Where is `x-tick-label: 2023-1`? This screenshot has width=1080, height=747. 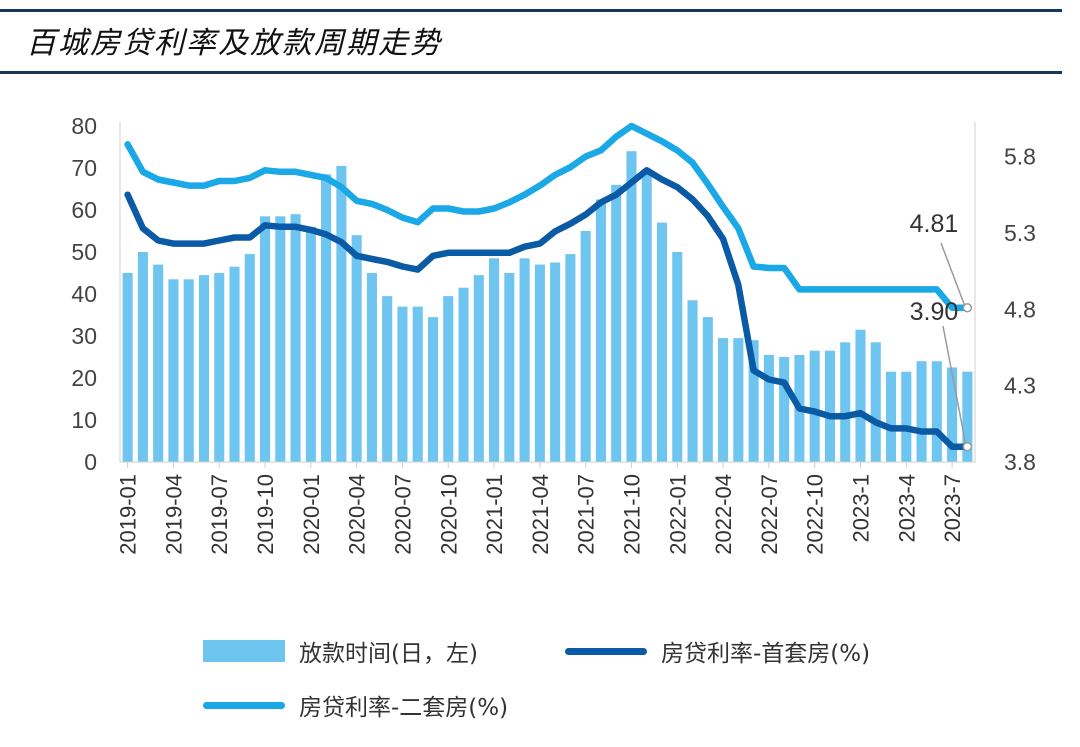
x-tick-label: 2023-1 is located at coordinates (860, 508).